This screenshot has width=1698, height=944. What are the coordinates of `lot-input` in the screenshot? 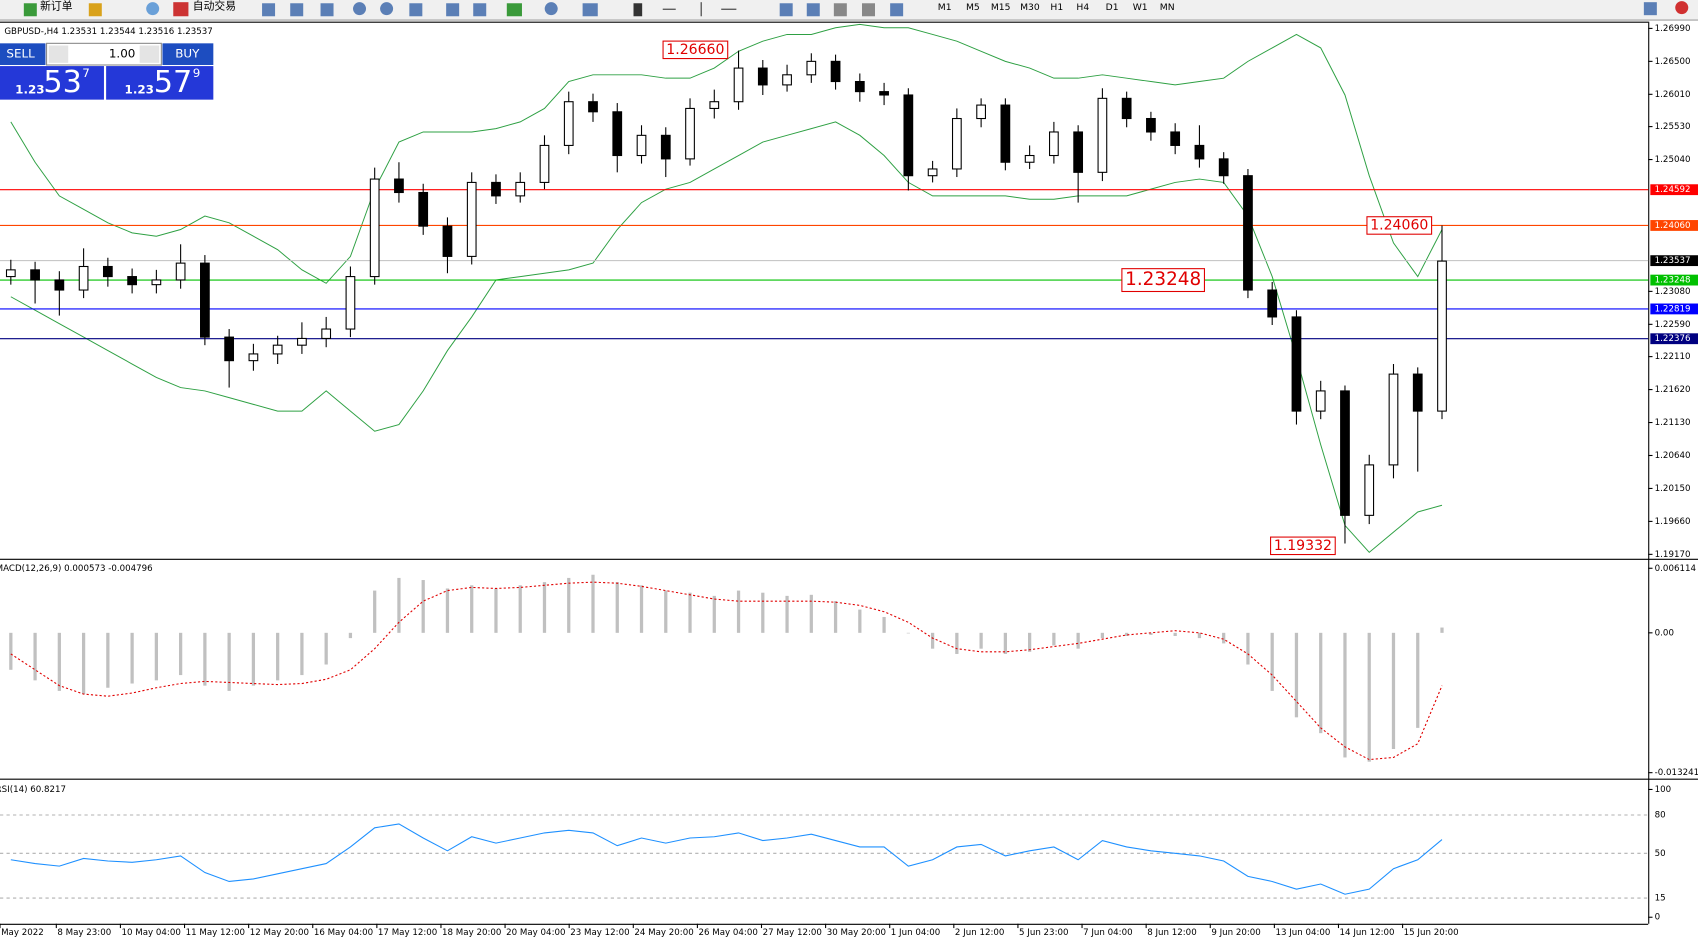 It's located at (104, 54).